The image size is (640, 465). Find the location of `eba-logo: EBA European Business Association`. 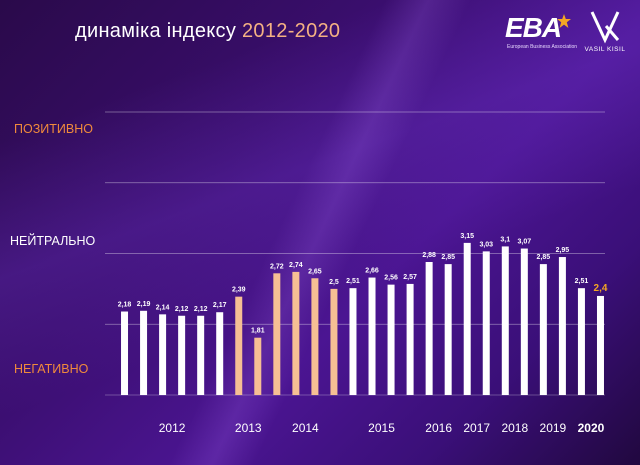

eba-logo: EBA European Business Association is located at coordinates (541, 33).